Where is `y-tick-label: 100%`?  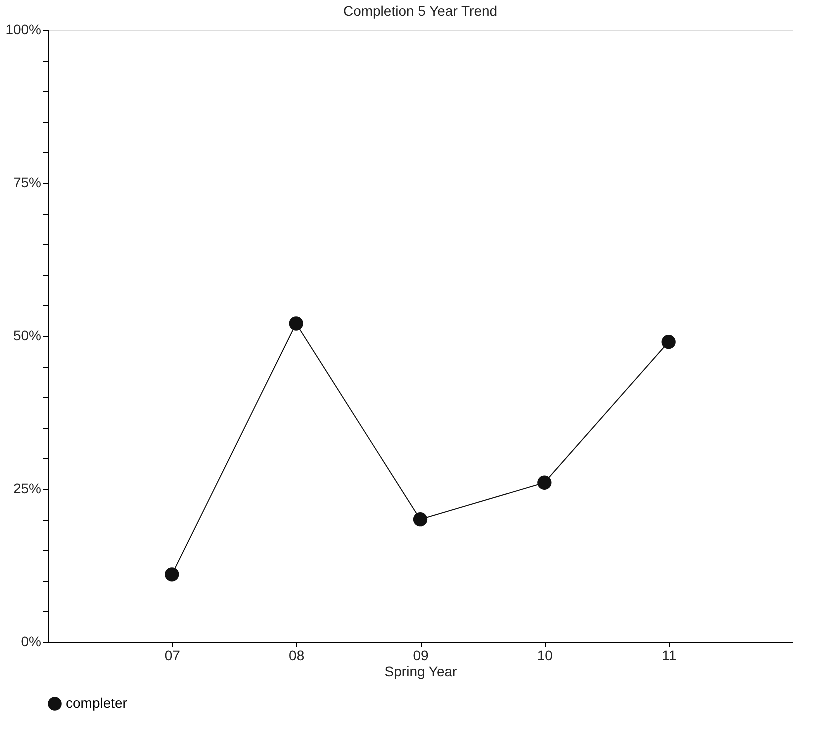 y-tick-label: 100% is located at coordinates (24, 30).